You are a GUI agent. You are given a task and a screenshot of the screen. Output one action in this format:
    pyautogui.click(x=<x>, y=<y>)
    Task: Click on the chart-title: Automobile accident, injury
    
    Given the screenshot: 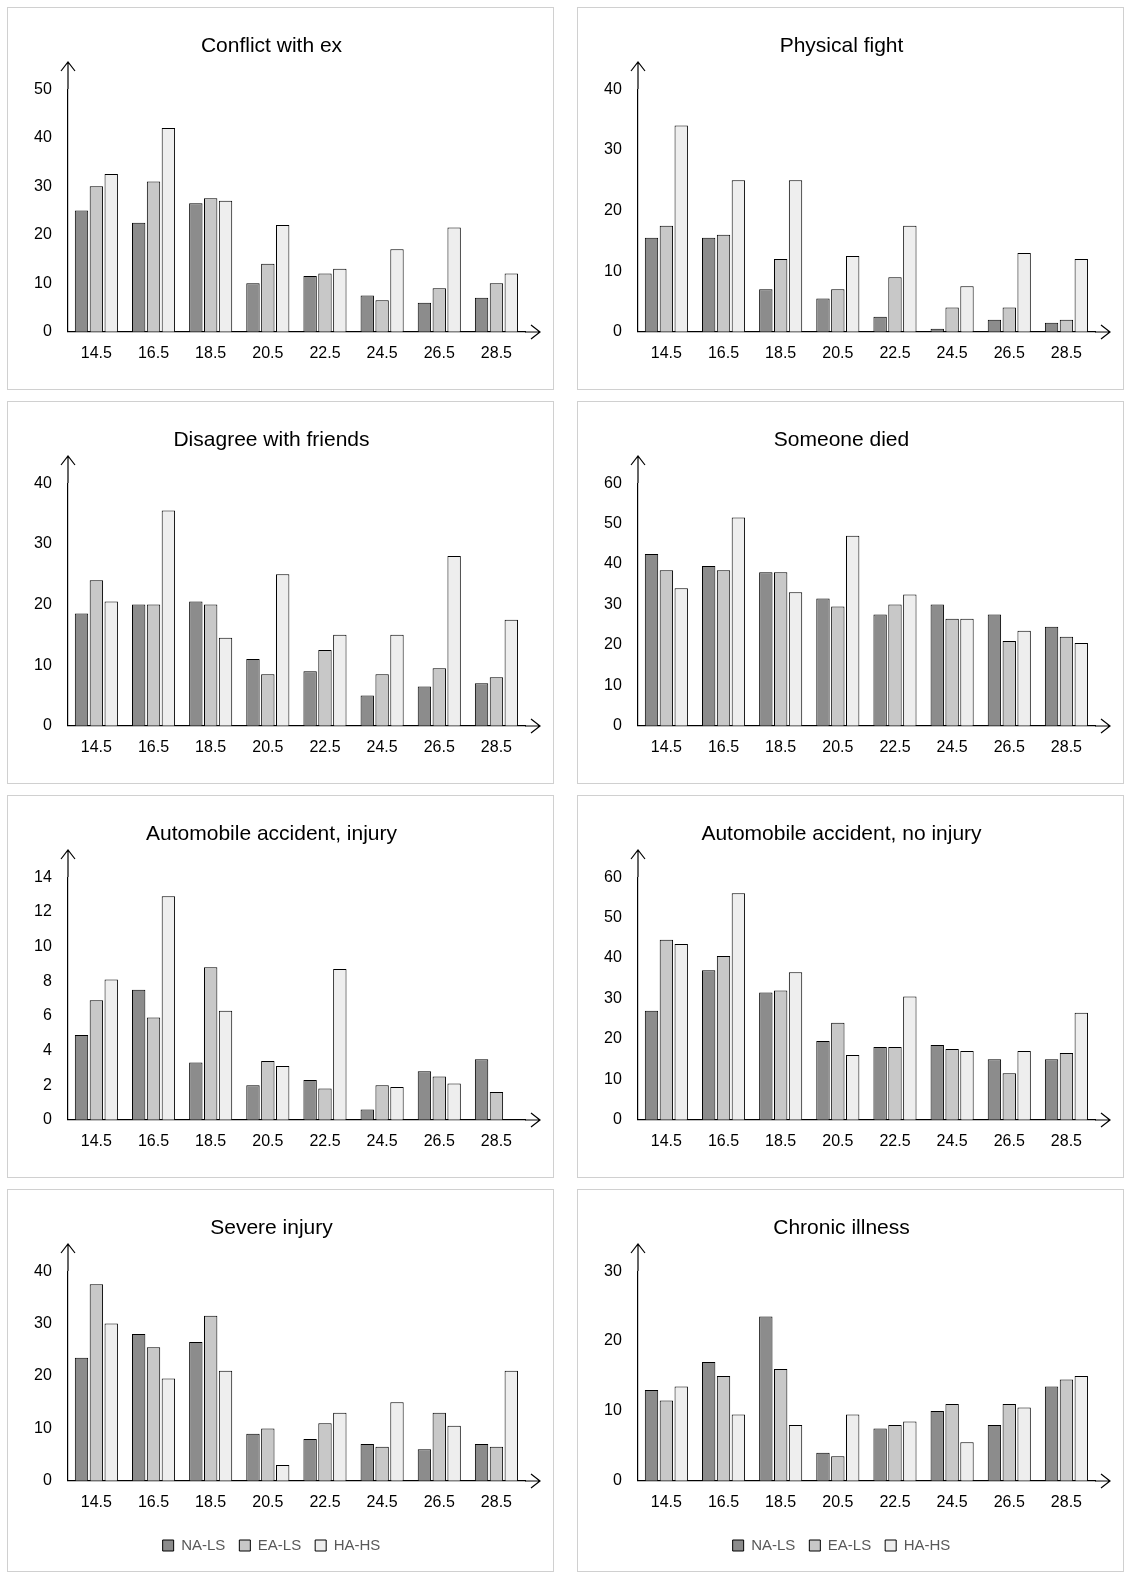 What is the action you would take?
    pyautogui.click(x=272, y=833)
    